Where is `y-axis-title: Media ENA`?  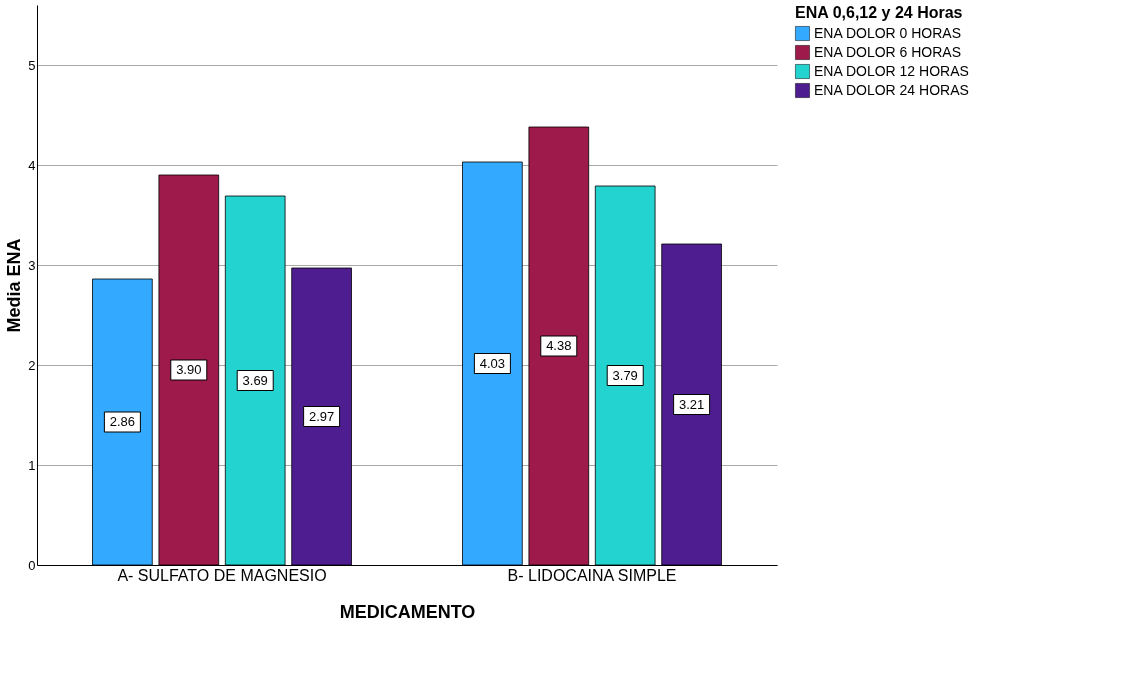
y-axis-title: Media ENA is located at coordinates (14, 285).